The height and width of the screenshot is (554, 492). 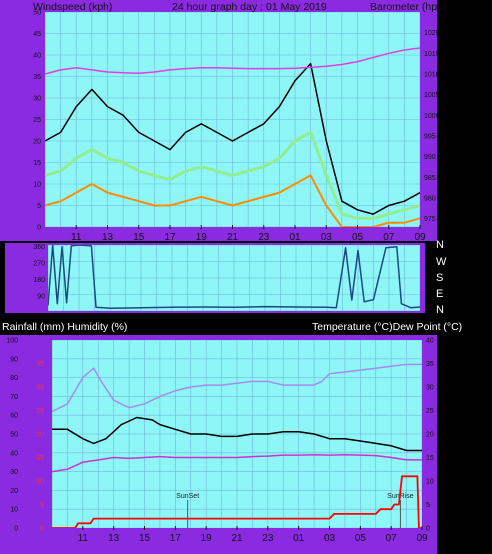 What do you see at coordinates (440, 294) in the screenshot?
I see `direction-label-e: E` at bounding box center [440, 294].